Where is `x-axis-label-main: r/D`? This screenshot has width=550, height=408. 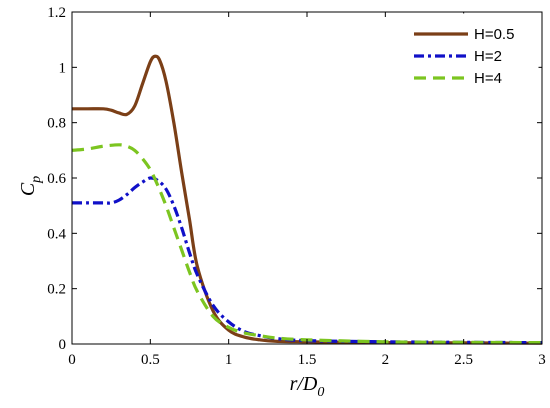
x-axis-label-main: r/D is located at coordinates (304, 384).